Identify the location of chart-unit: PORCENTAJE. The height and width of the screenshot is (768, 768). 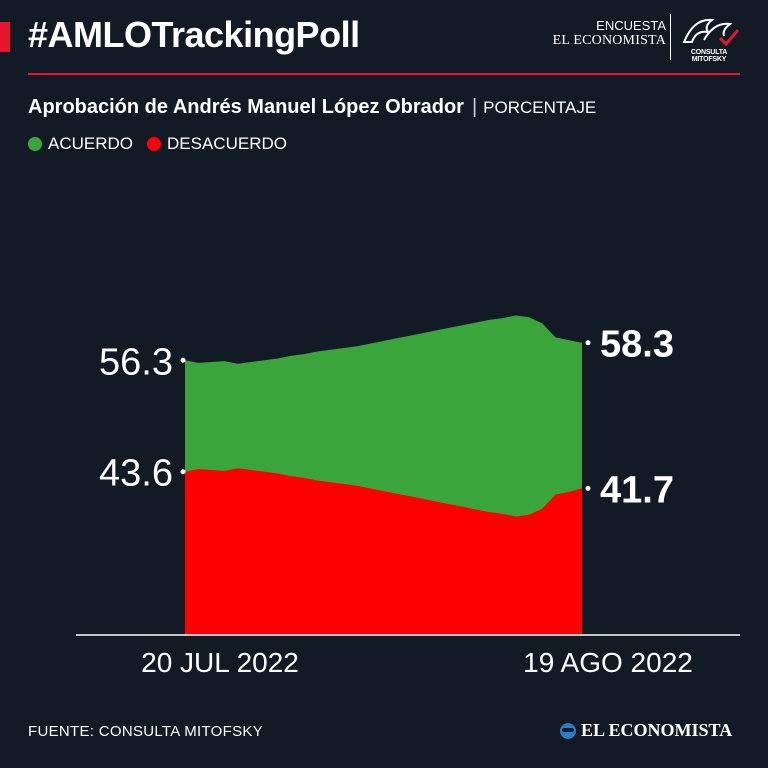
(540, 107).